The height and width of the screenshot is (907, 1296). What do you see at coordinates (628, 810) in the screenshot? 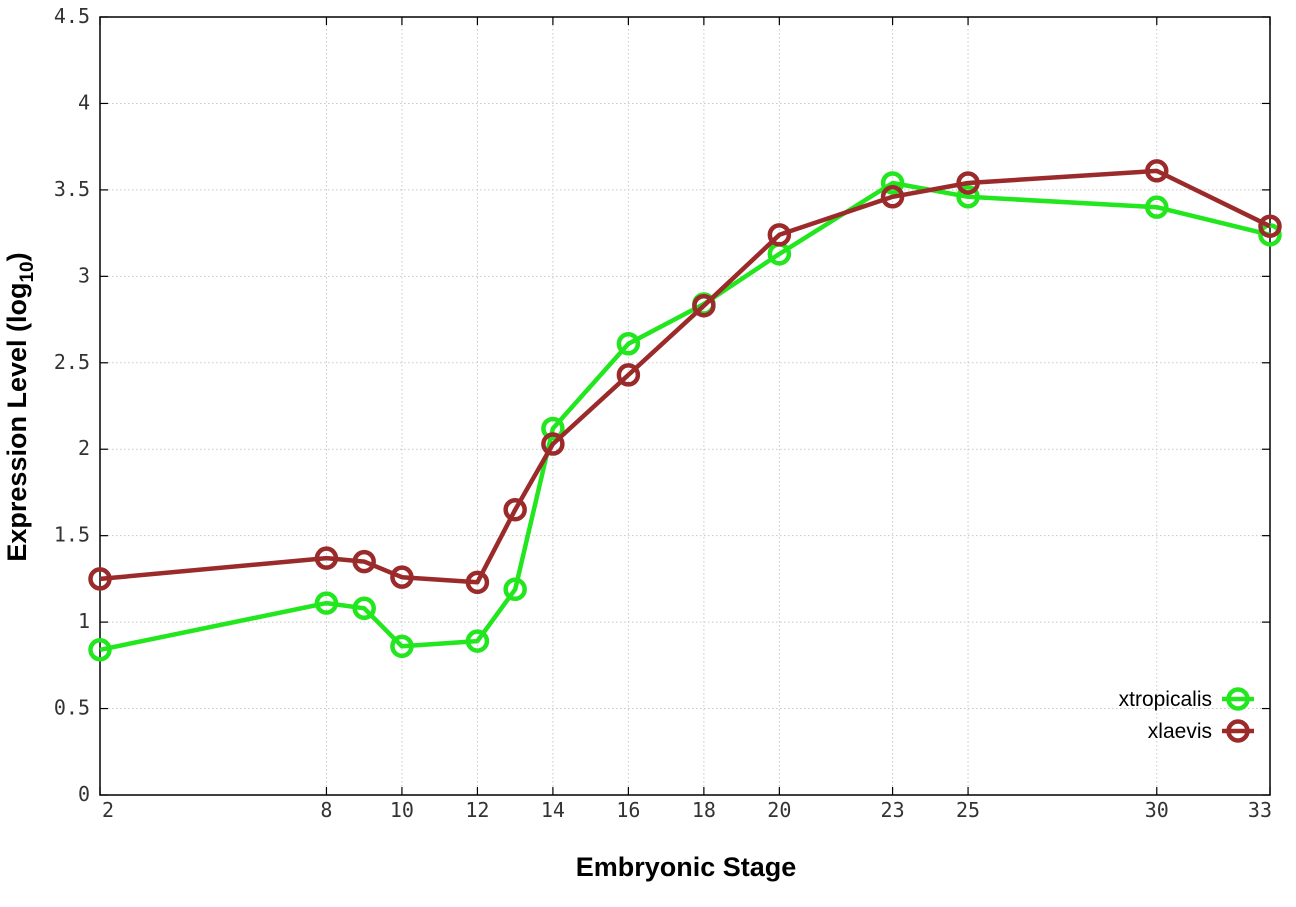
I see `x-tick-label: 16` at bounding box center [628, 810].